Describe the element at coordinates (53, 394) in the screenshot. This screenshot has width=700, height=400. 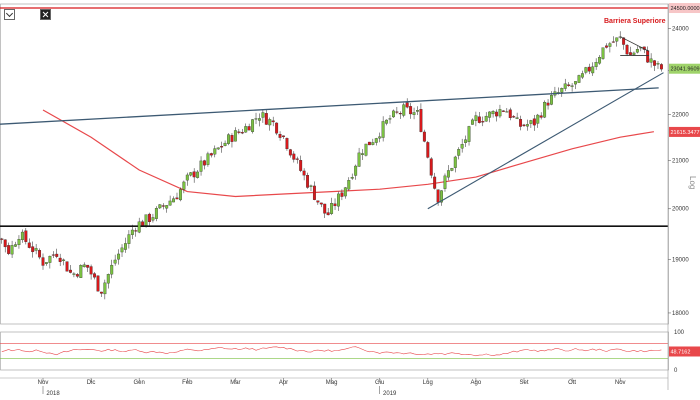
I see `year-label: 2018` at that location.